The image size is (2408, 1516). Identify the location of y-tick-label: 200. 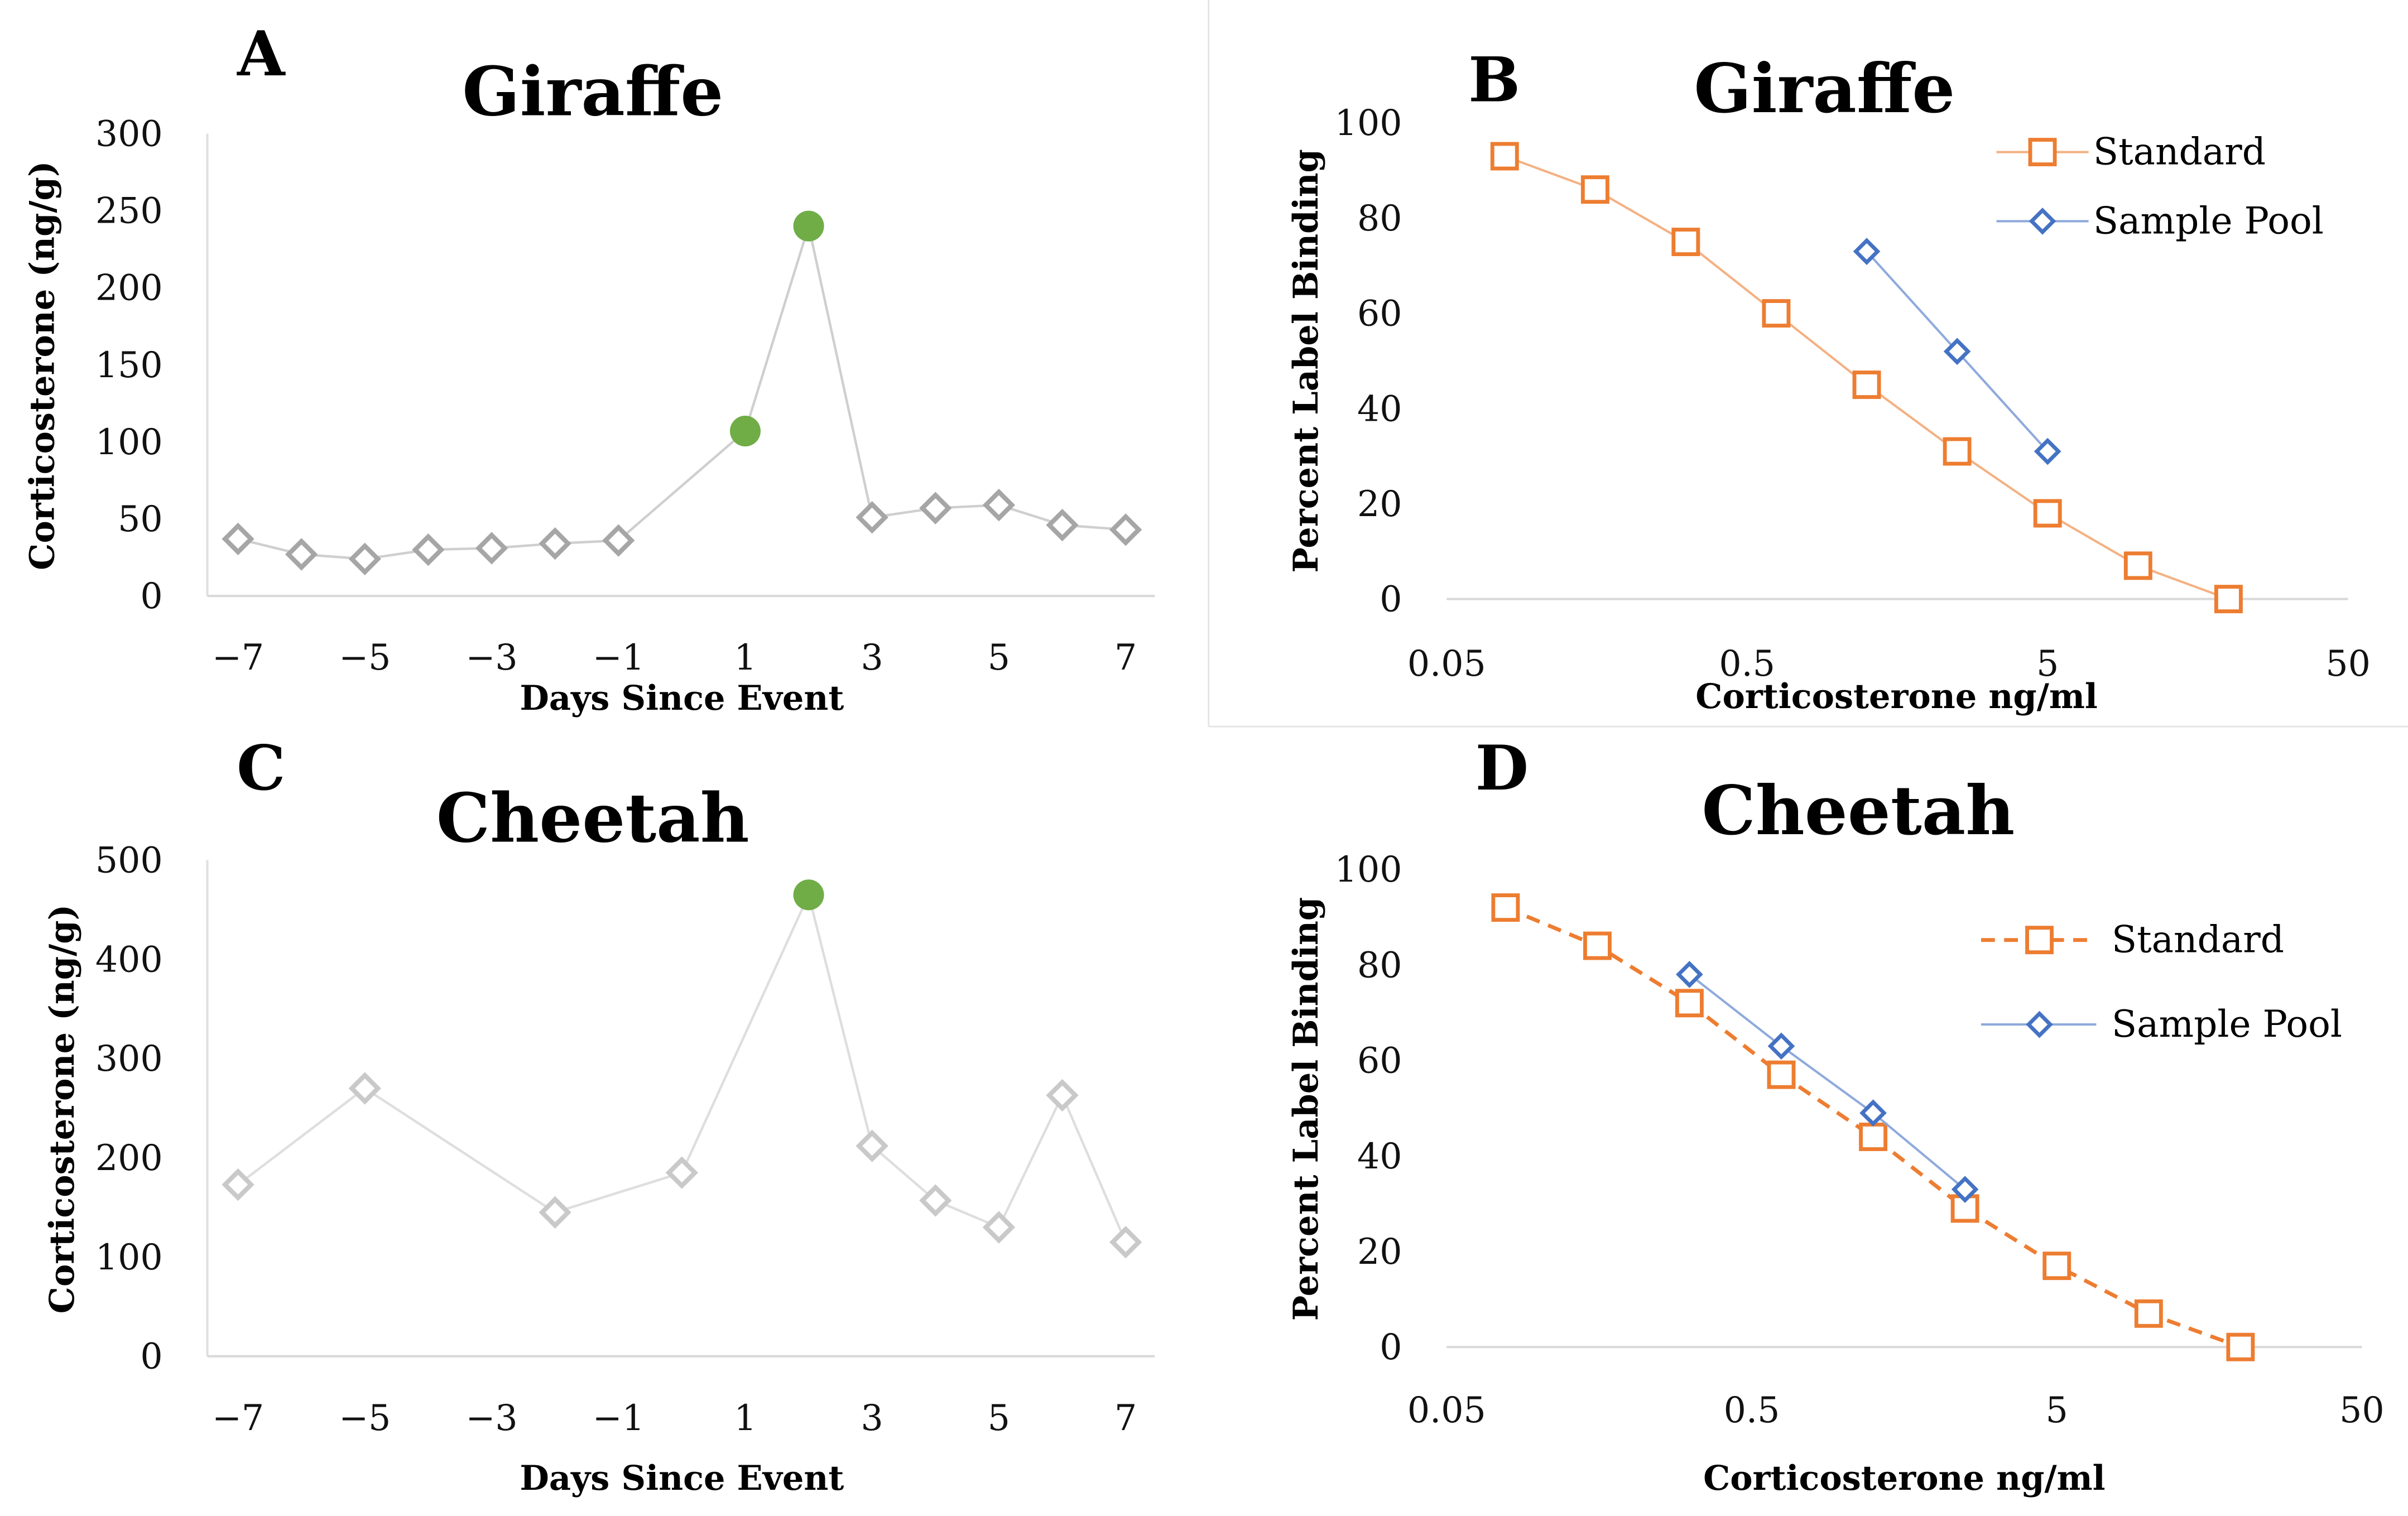
(129, 1157).